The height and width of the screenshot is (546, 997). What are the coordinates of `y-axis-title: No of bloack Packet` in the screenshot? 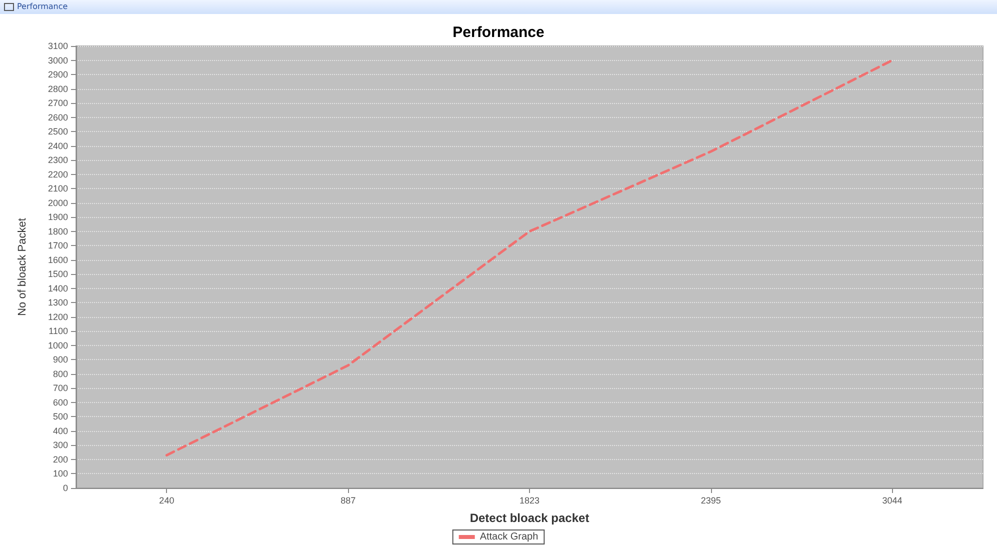 It's located at (22, 267).